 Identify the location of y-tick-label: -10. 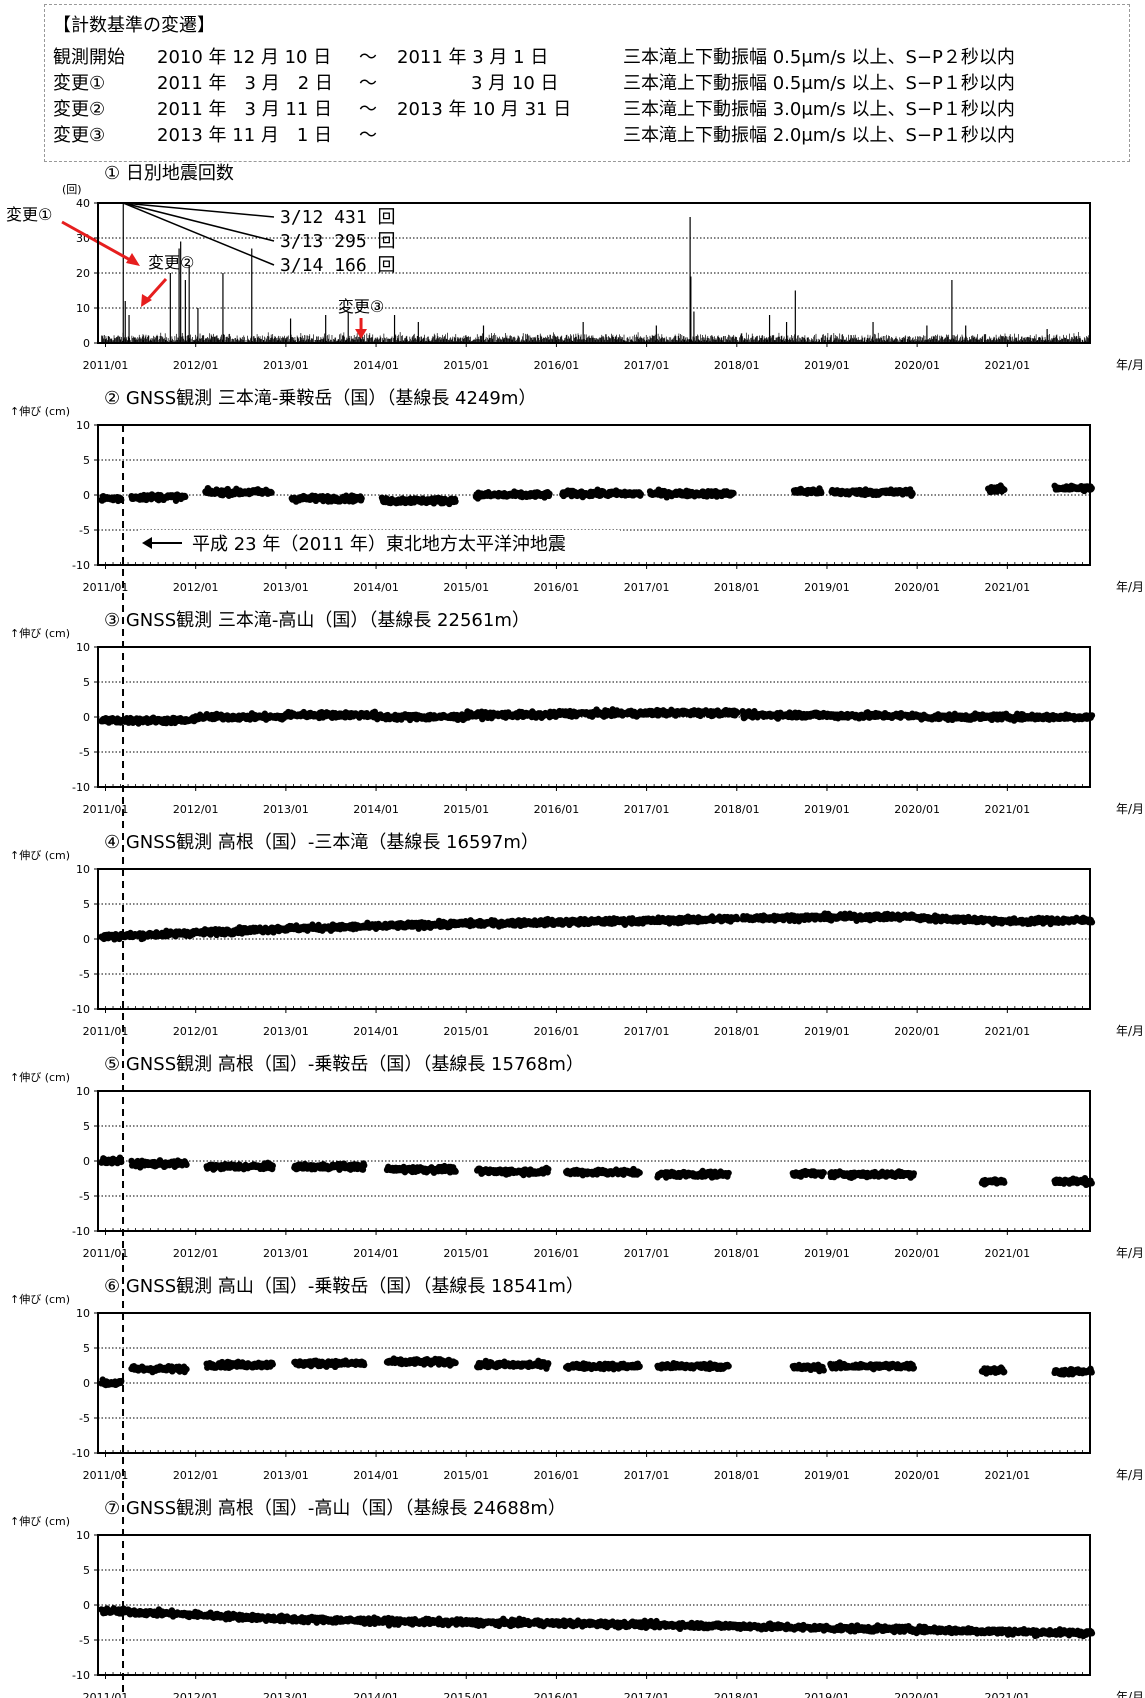
(81, 787).